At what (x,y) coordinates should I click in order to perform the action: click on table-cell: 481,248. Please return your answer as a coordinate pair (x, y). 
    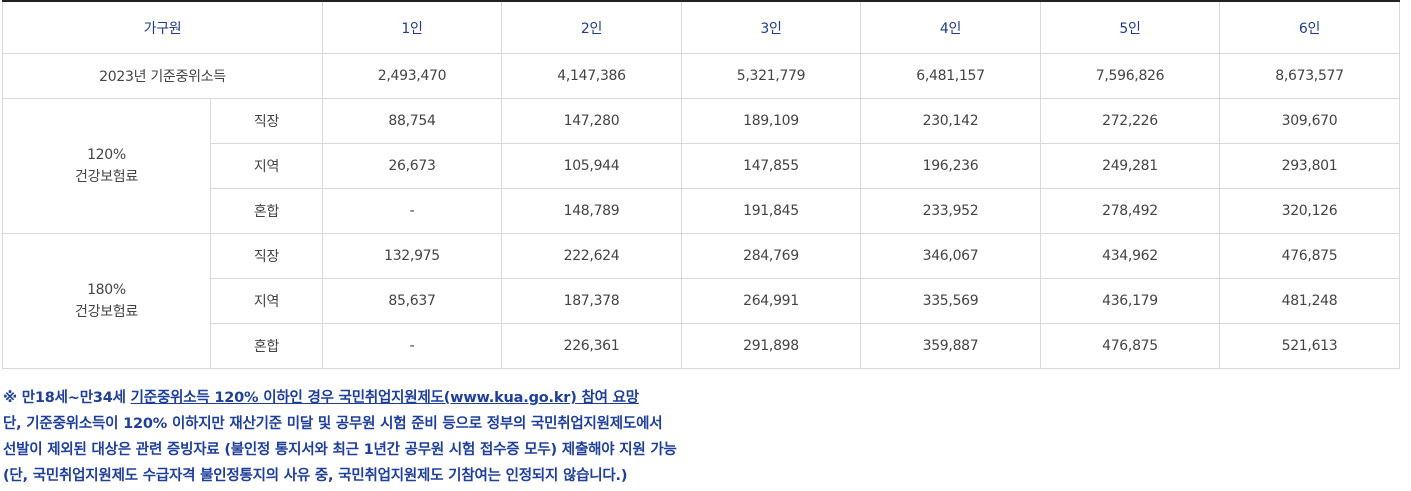
    Looking at the image, I should click on (1309, 301).